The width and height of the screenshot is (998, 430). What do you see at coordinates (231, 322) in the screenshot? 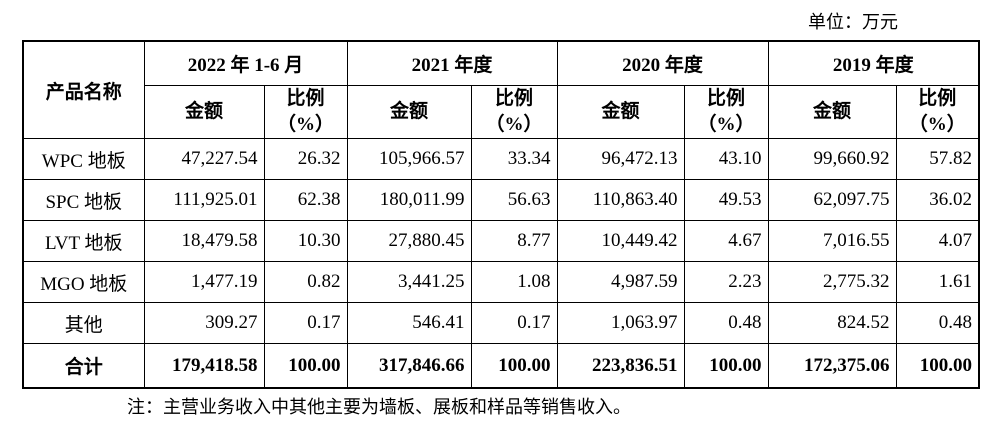
I see `cell-text: 309.27` at bounding box center [231, 322].